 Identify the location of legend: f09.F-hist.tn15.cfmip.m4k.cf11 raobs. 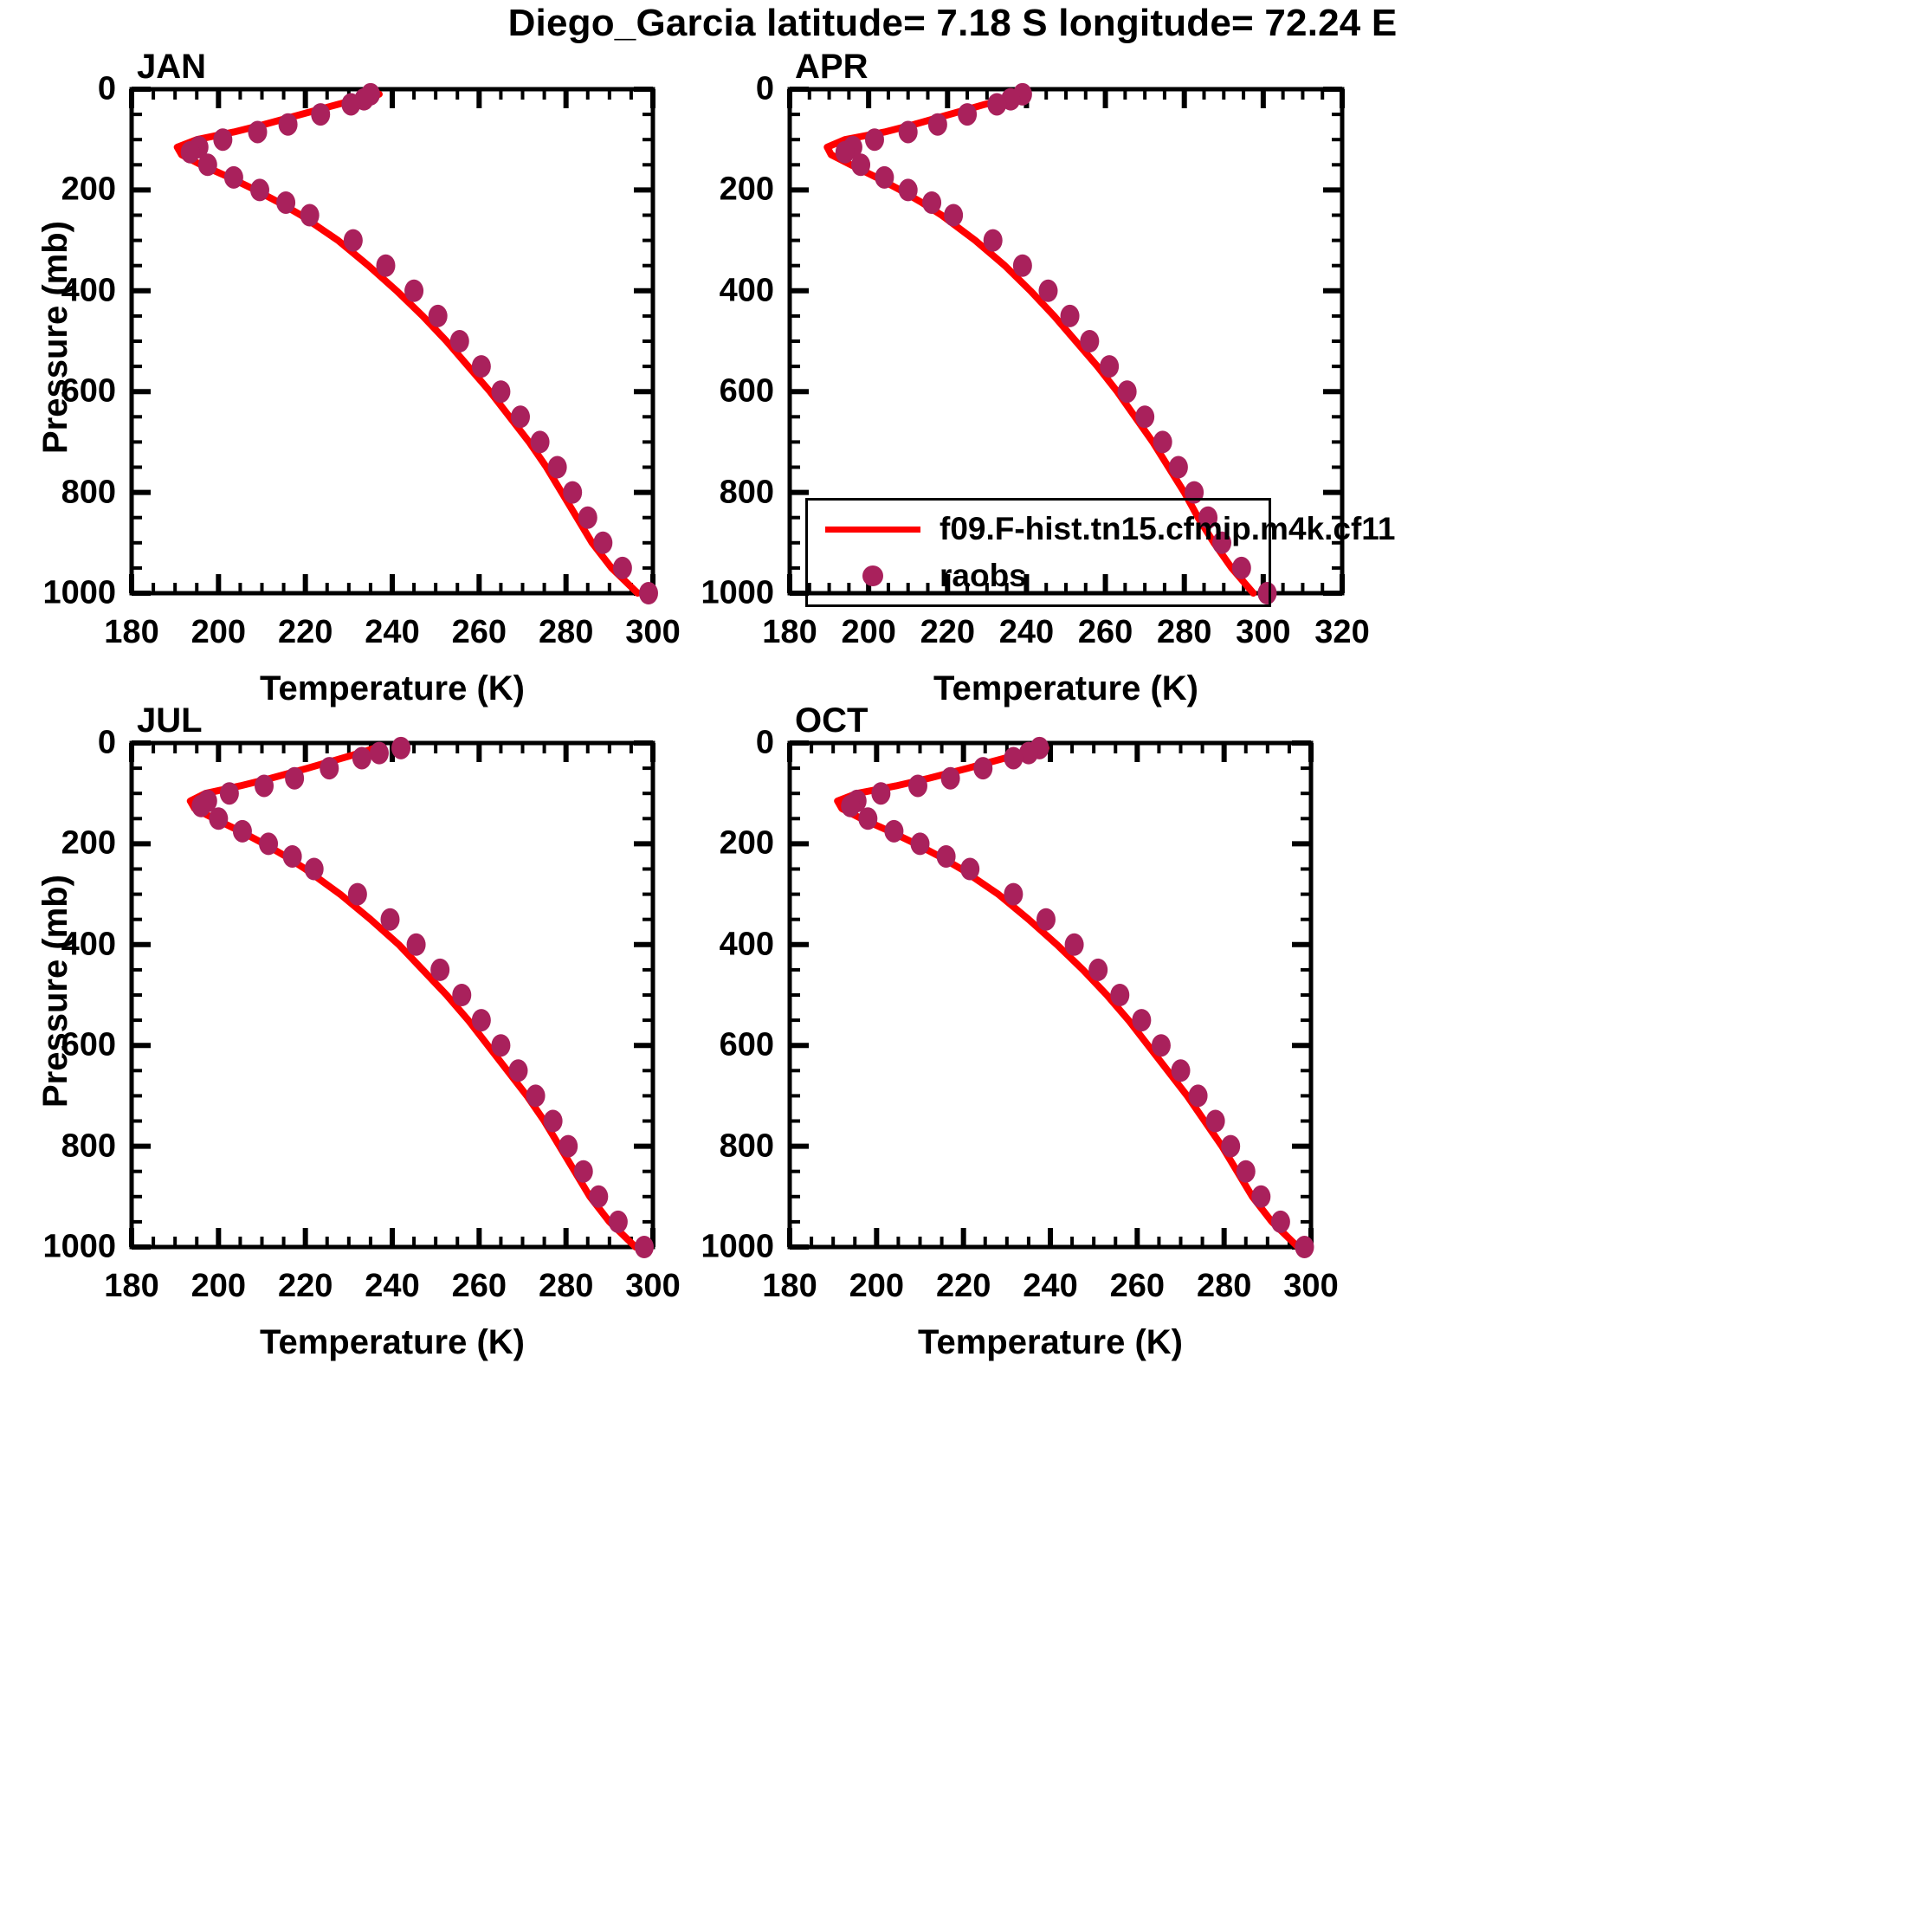
(1100, 552).